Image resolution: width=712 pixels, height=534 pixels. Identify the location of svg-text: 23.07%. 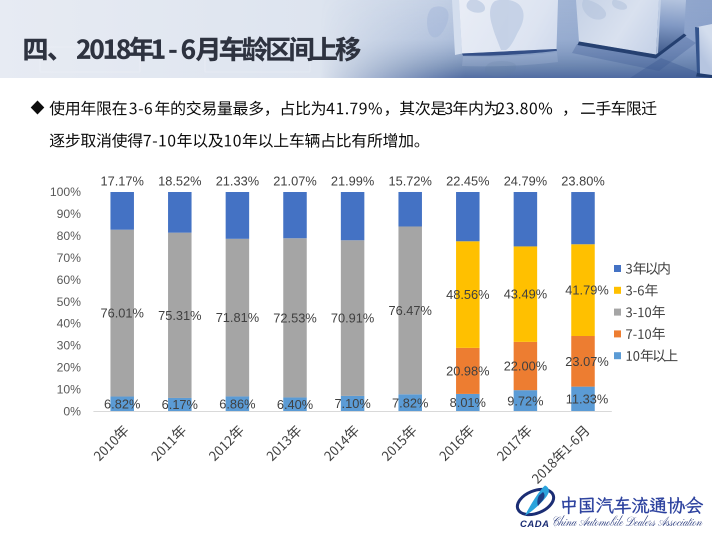
(586, 361).